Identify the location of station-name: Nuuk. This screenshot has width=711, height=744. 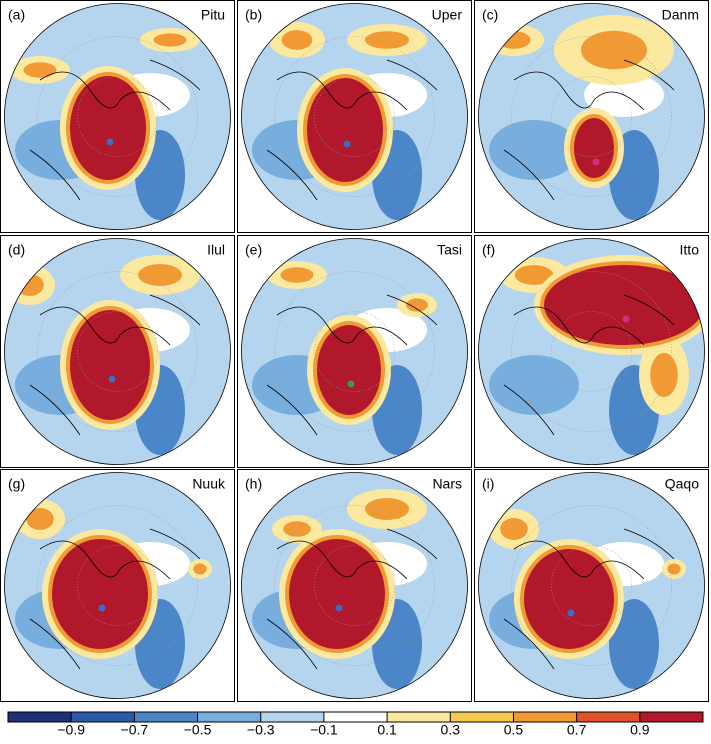
(209, 484).